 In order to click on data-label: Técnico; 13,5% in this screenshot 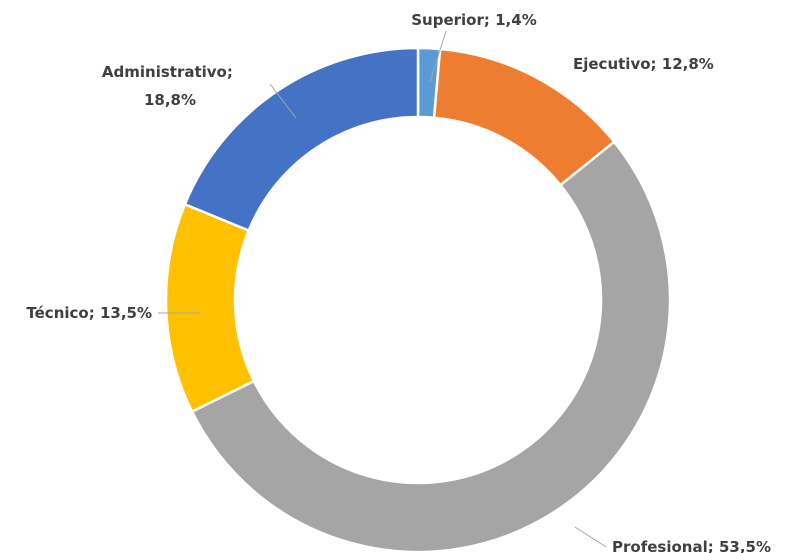, I will do `click(89, 313)`.